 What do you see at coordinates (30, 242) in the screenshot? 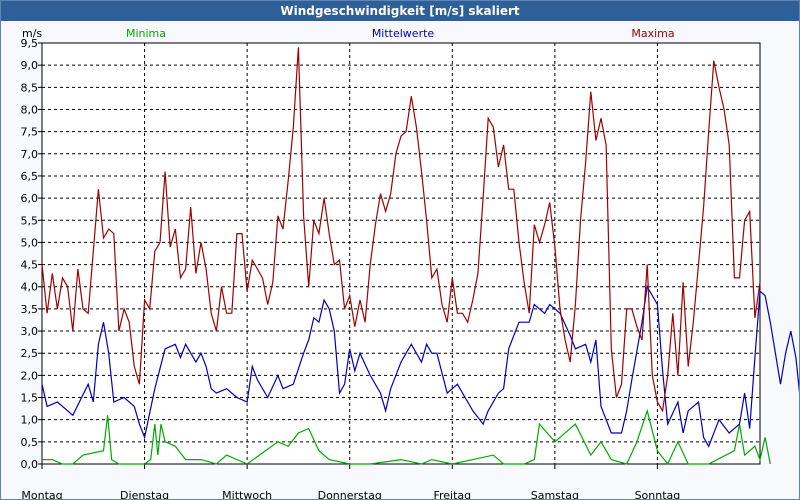
I see `y-tick-label: 5,0` at bounding box center [30, 242].